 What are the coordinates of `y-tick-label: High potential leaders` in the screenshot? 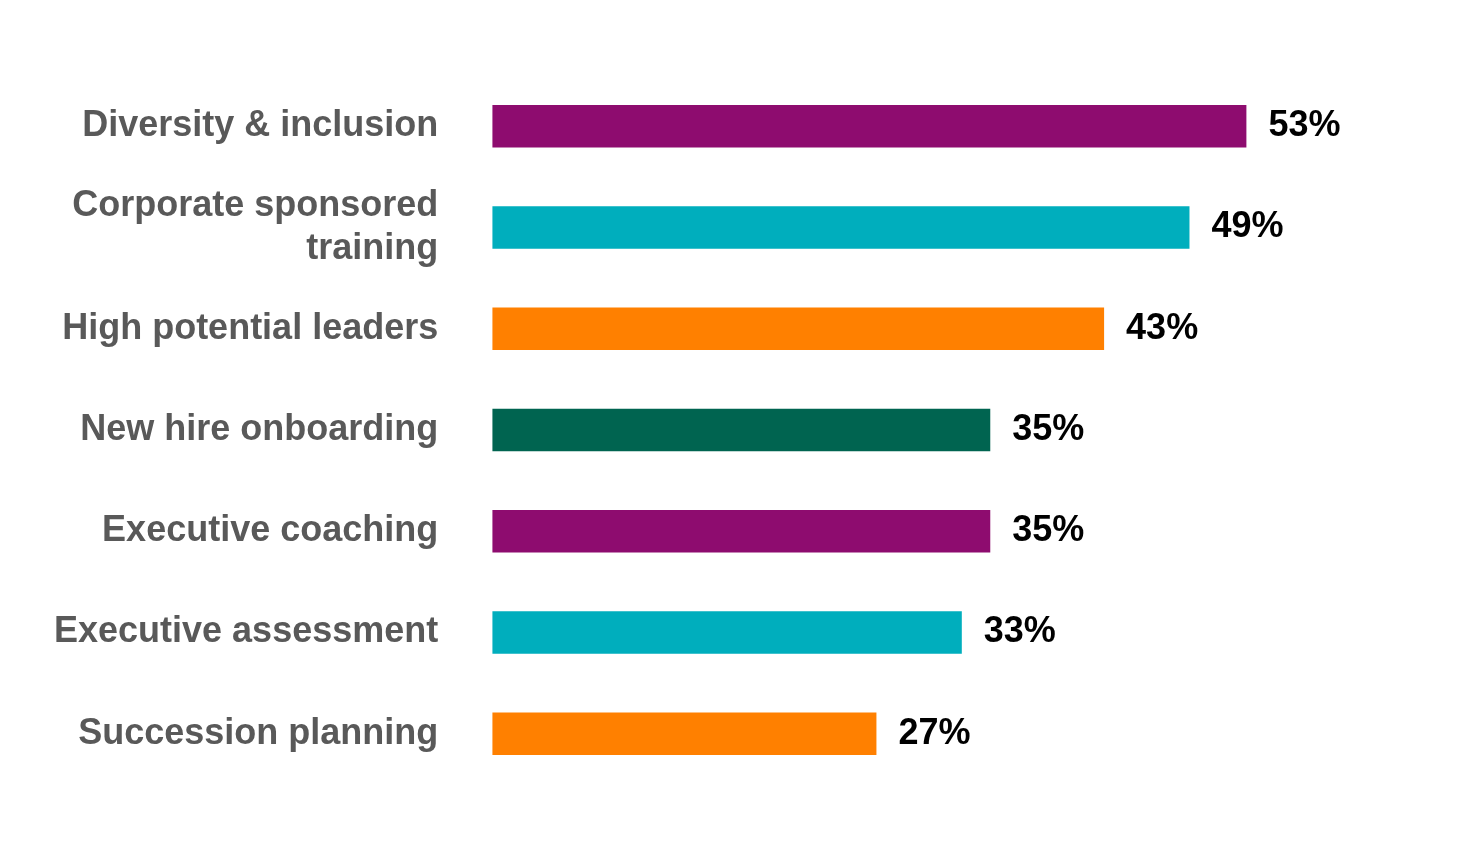 It's located at (250, 326).